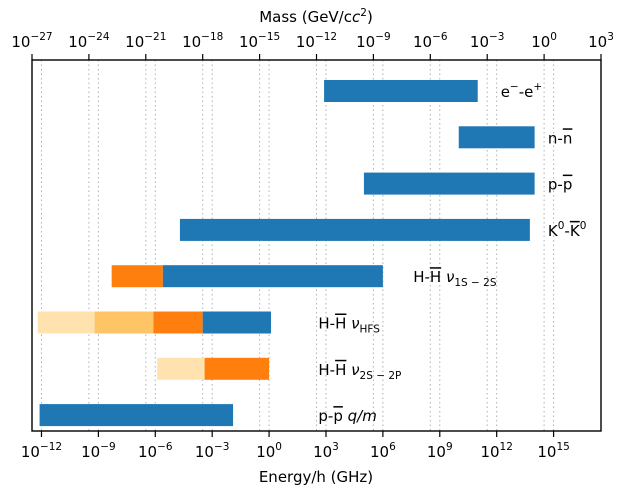 The image size is (617, 488). I want to click on top-axis-title: Mass (GeV/cc2), so click(316, 16).